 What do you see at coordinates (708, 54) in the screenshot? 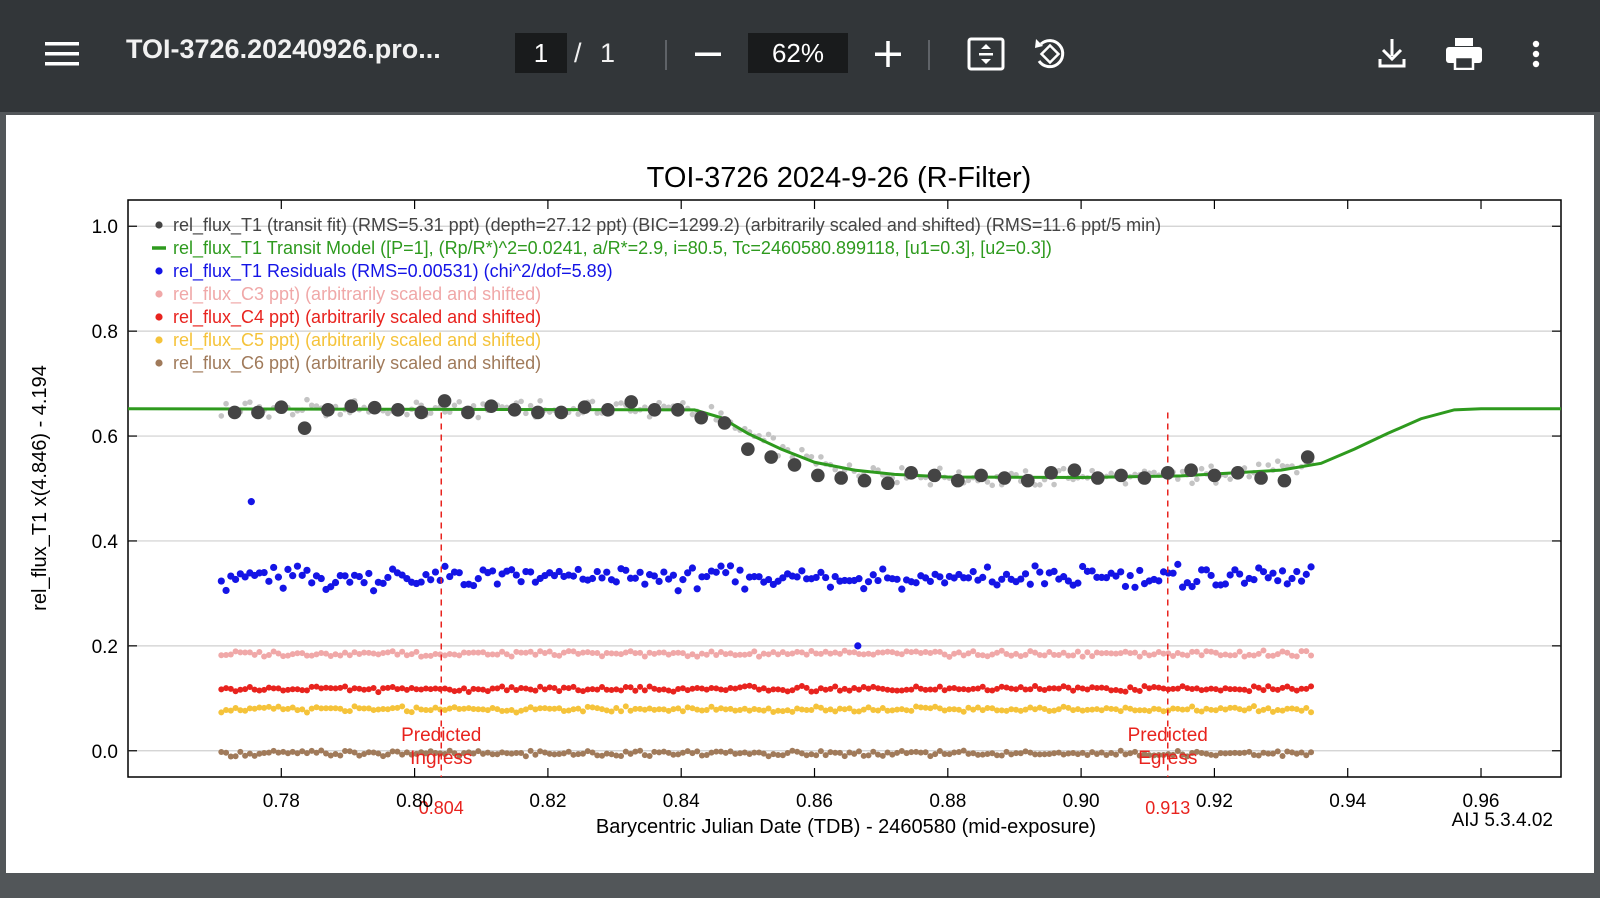
I see `zoom-out-button` at bounding box center [708, 54].